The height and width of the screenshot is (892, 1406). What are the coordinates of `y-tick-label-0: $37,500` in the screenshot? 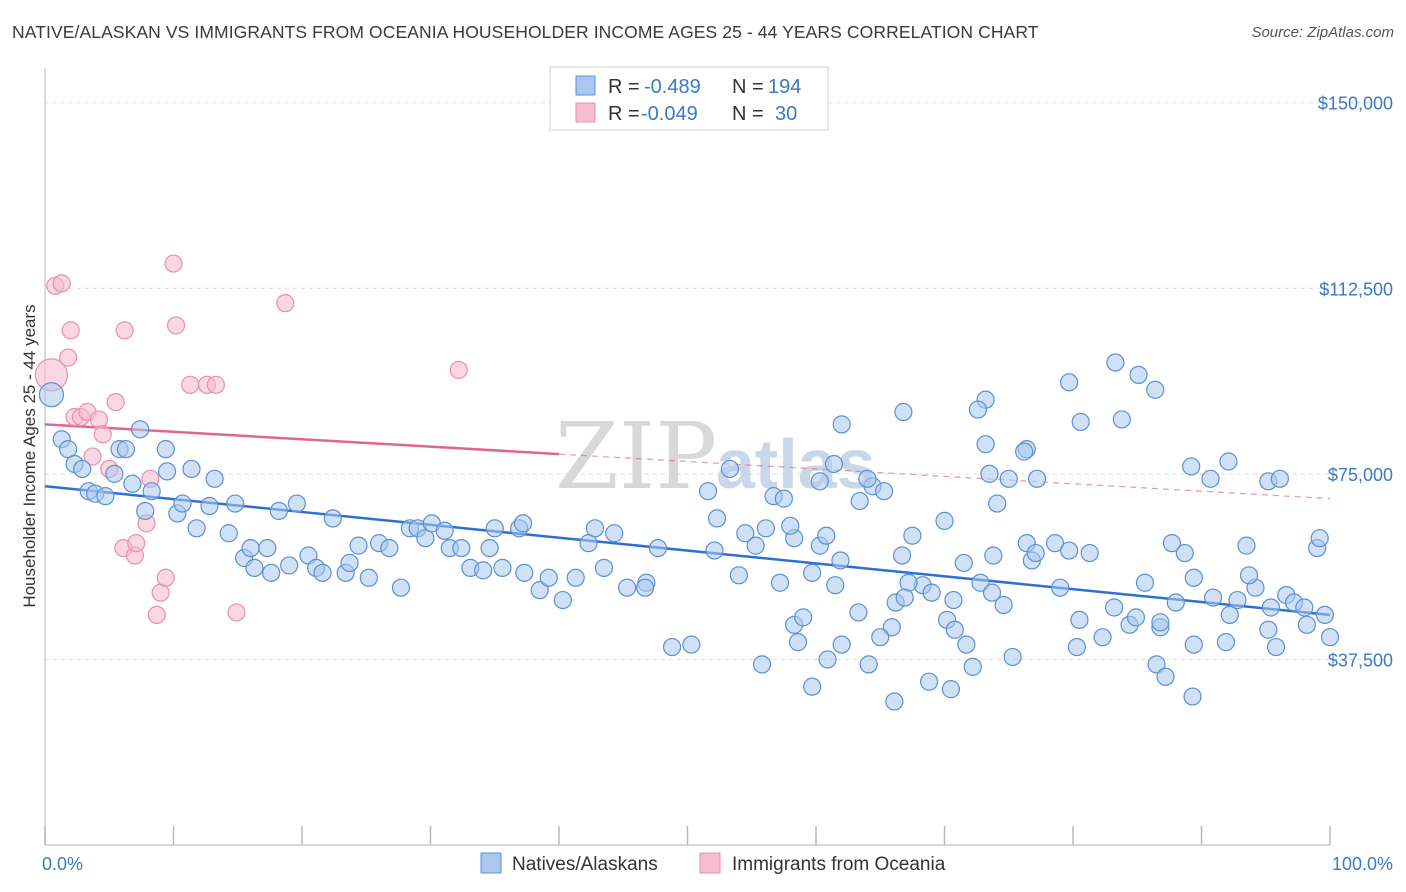 It's located at (1360, 660).